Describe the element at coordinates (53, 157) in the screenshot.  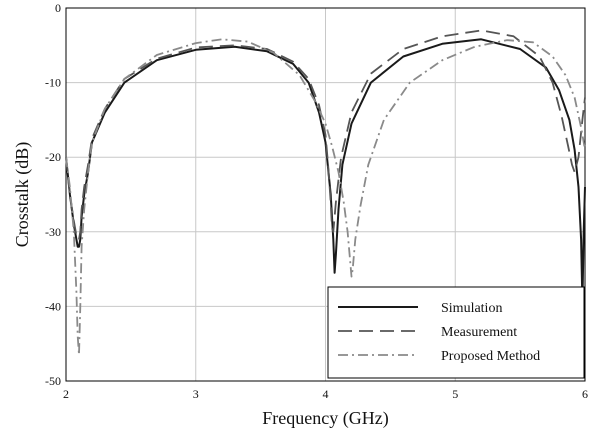
I see `y-tick-label: -20` at that location.